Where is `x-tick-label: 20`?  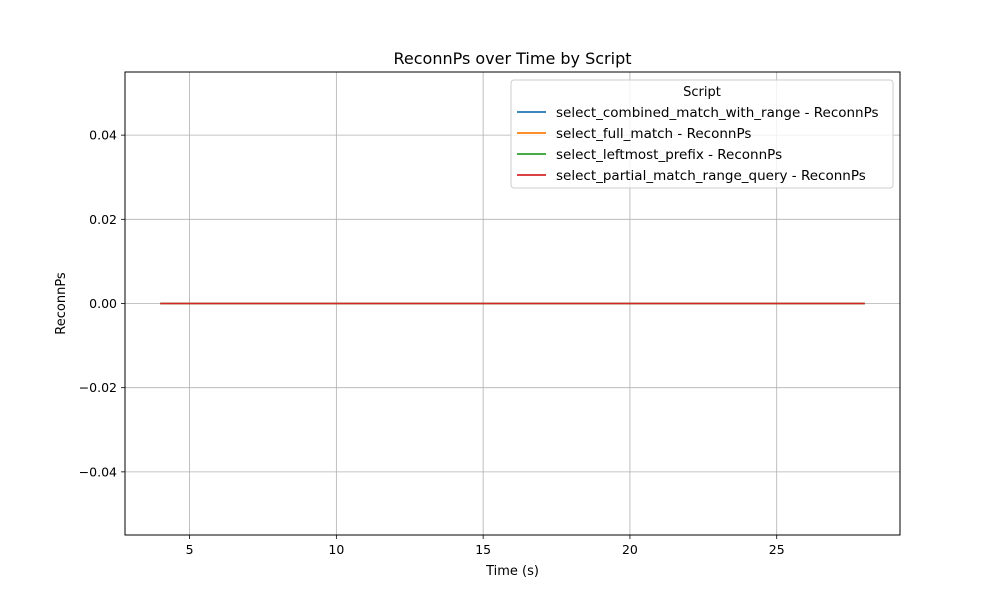 x-tick-label: 20 is located at coordinates (630, 549).